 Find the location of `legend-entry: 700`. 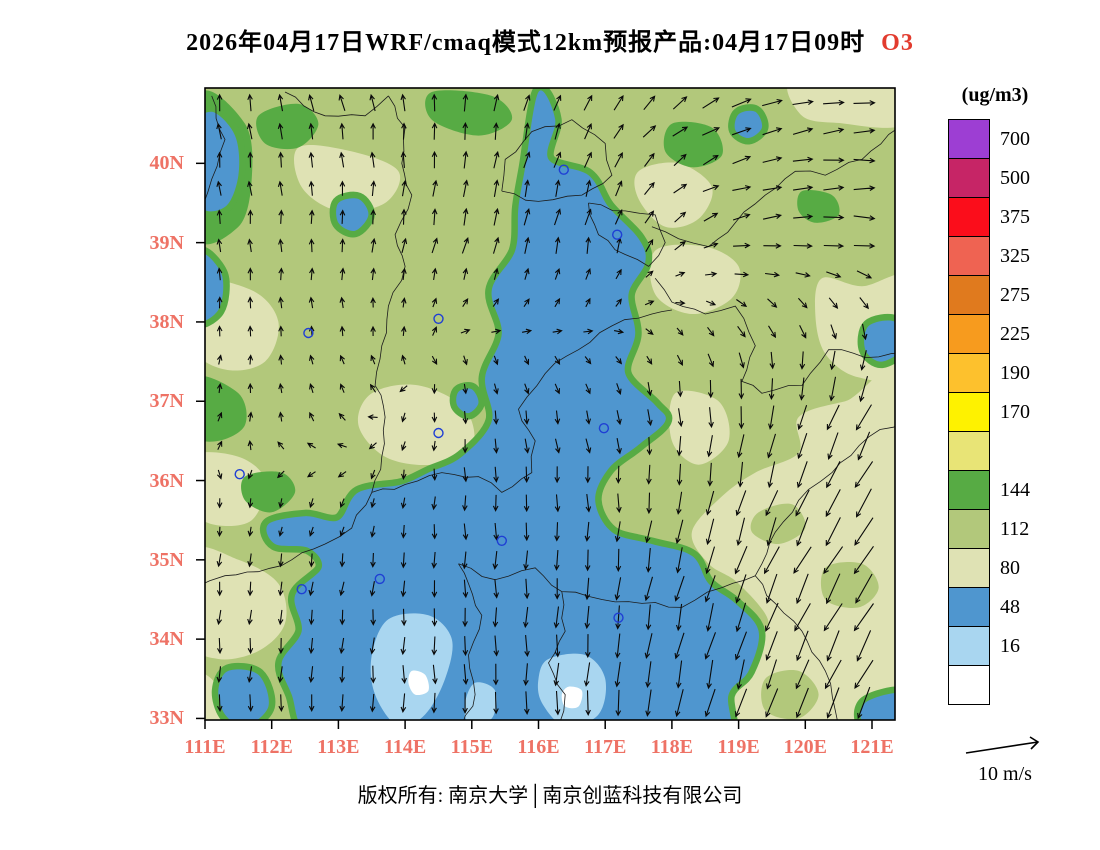

legend-entry: 700 is located at coordinates (989, 139).